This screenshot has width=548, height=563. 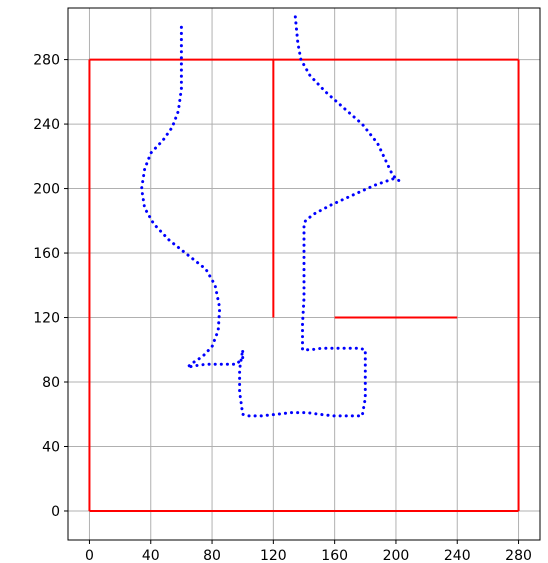 What do you see at coordinates (518, 555) in the screenshot?
I see `x-tick-label: 280` at bounding box center [518, 555].